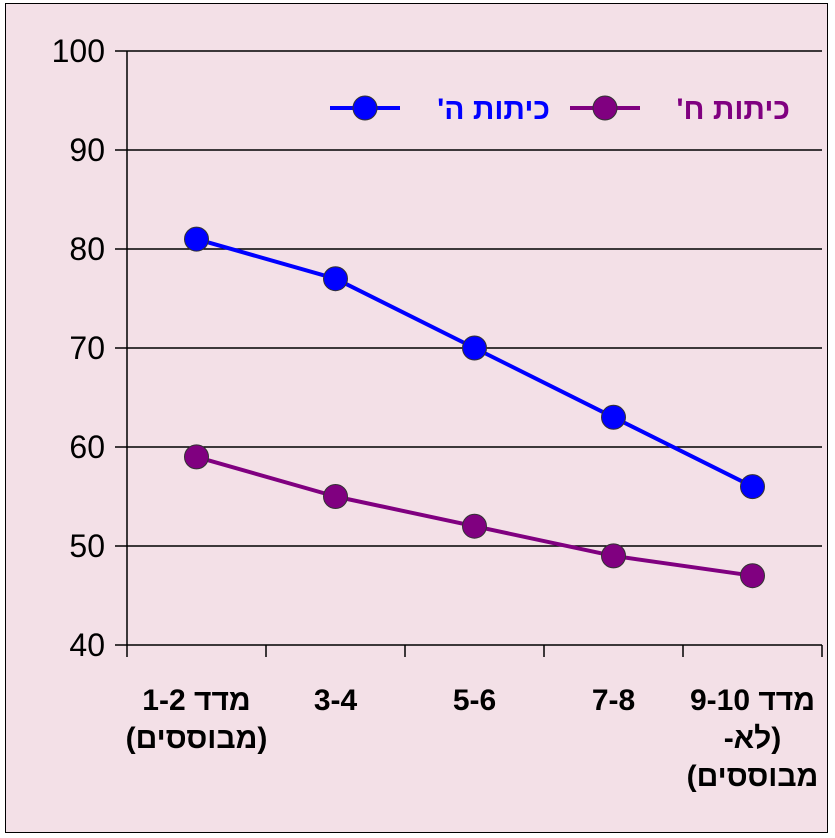  What do you see at coordinates (87, 348) in the screenshot?
I see `y-tick-label: 70` at bounding box center [87, 348].